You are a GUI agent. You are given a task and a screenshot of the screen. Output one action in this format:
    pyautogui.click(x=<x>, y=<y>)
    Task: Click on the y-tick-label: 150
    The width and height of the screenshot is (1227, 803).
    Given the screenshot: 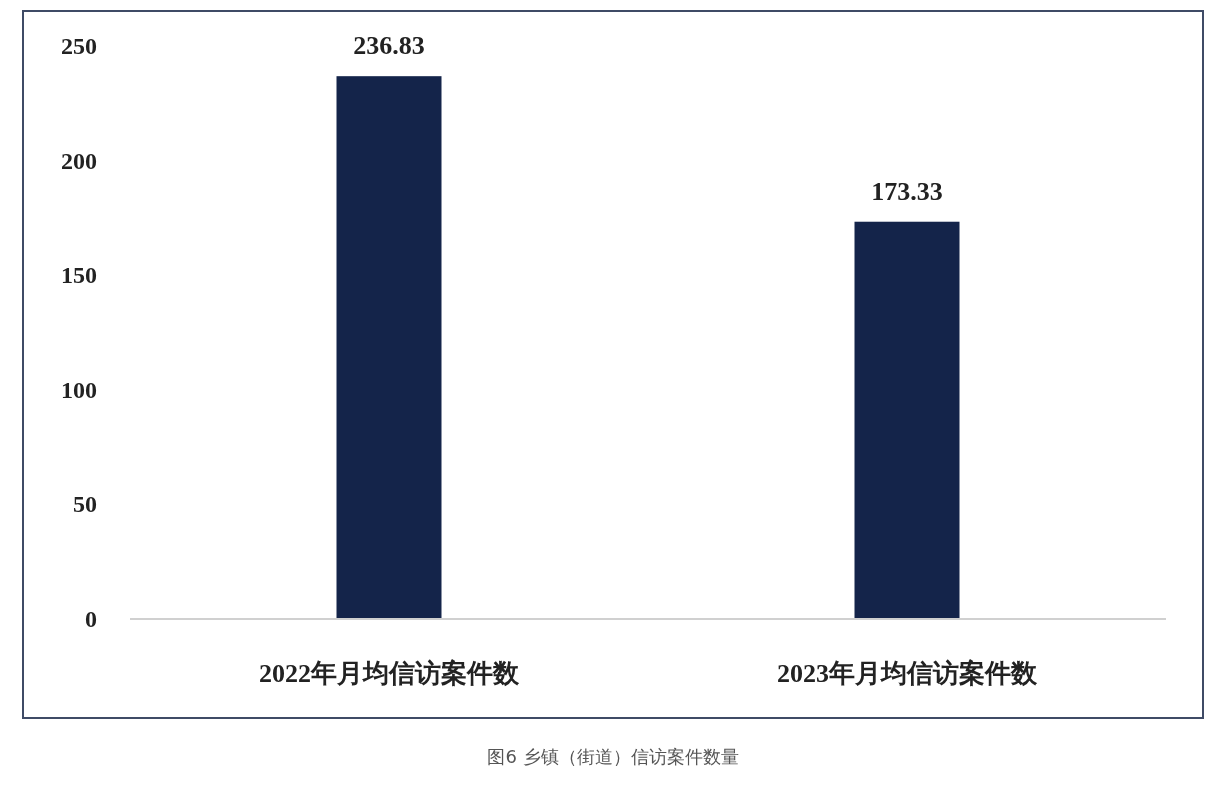 What is the action you would take?
    pyautogui.click(x=79, y=275)
    